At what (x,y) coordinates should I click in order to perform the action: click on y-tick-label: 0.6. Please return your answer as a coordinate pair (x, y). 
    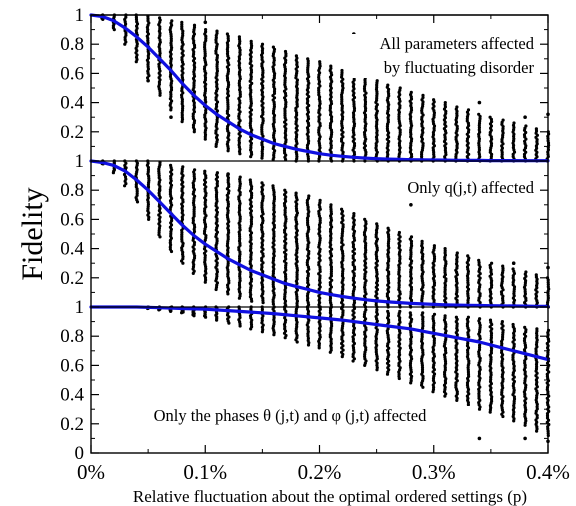
    Looking at the image, I should click on (72, 365).